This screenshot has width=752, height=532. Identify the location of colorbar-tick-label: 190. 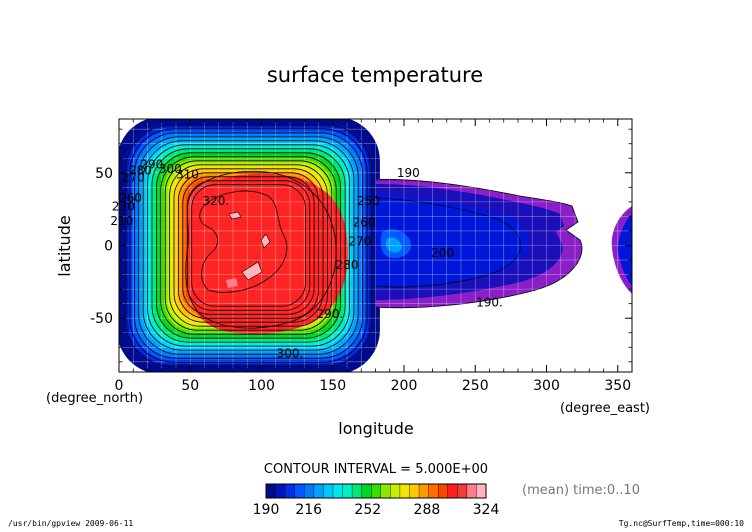
(266, 510).